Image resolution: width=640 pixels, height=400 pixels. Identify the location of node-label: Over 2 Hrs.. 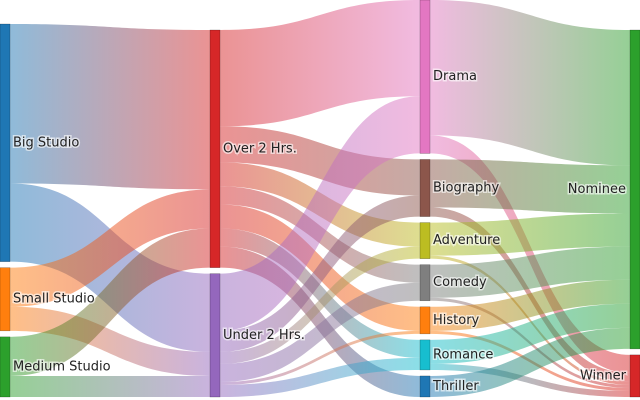
(260, 148).